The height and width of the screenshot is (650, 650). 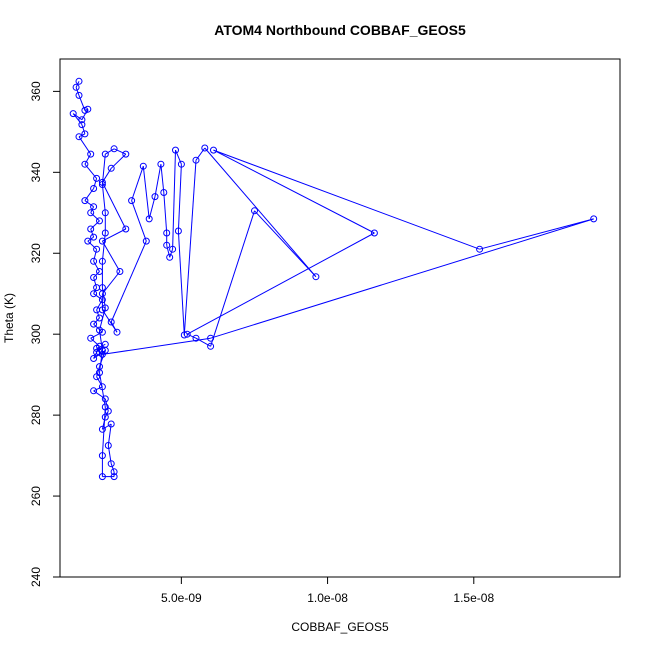 I want to click on y-tick-label: 260, so click(x=36, y=496).